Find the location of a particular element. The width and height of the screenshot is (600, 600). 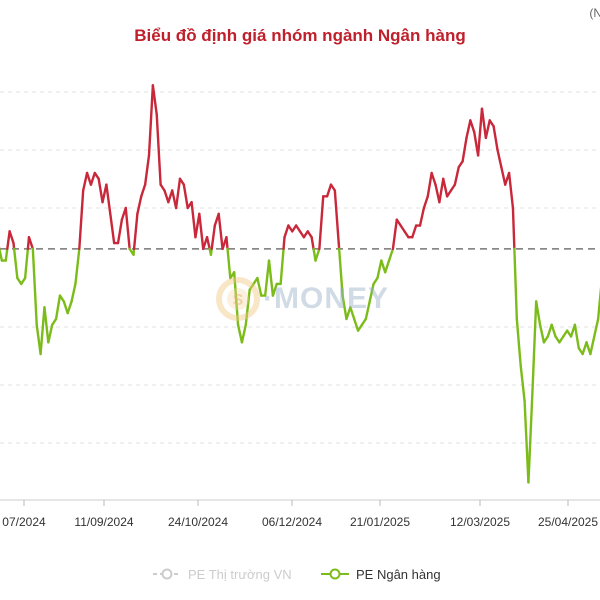

x-tick-label-4: 21/01/2025 is located at coordinates (380, 522).